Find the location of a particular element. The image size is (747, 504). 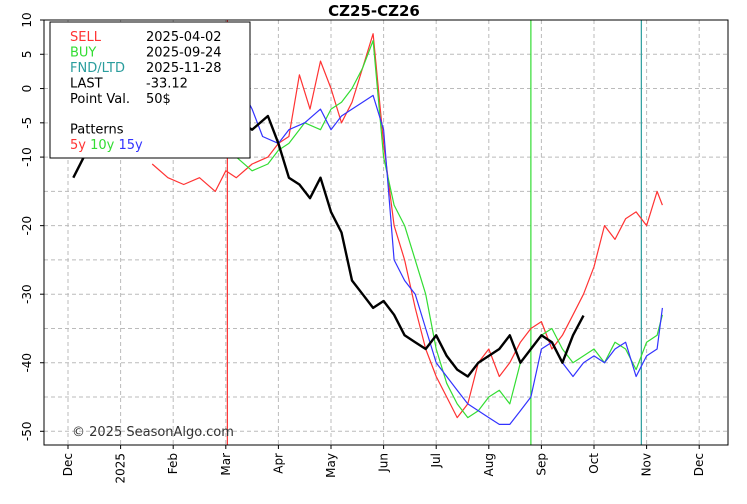

legend-label: BUY is located at coordinates (83, 53).